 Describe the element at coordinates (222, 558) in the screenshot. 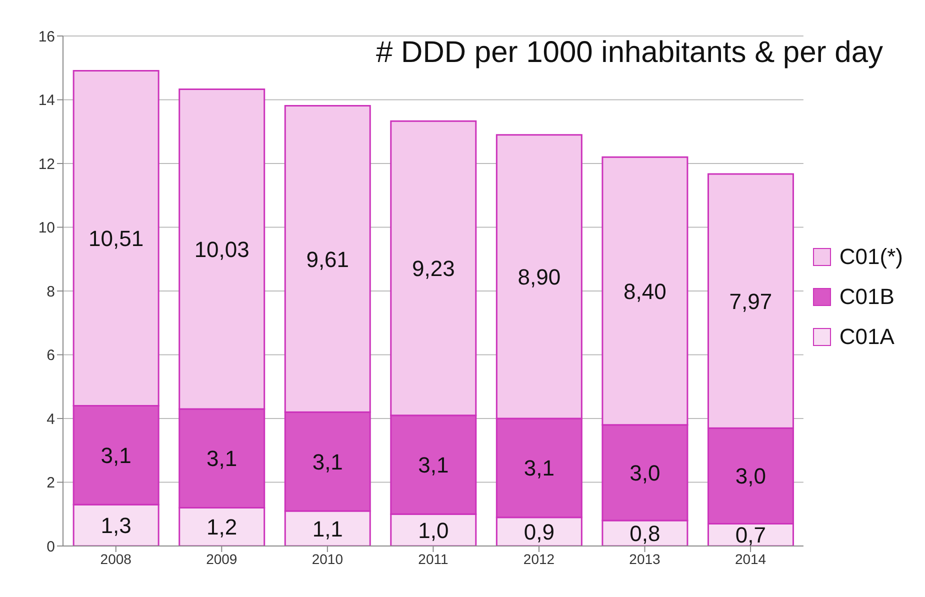

I see `x-tick-label: 2009` at that location.